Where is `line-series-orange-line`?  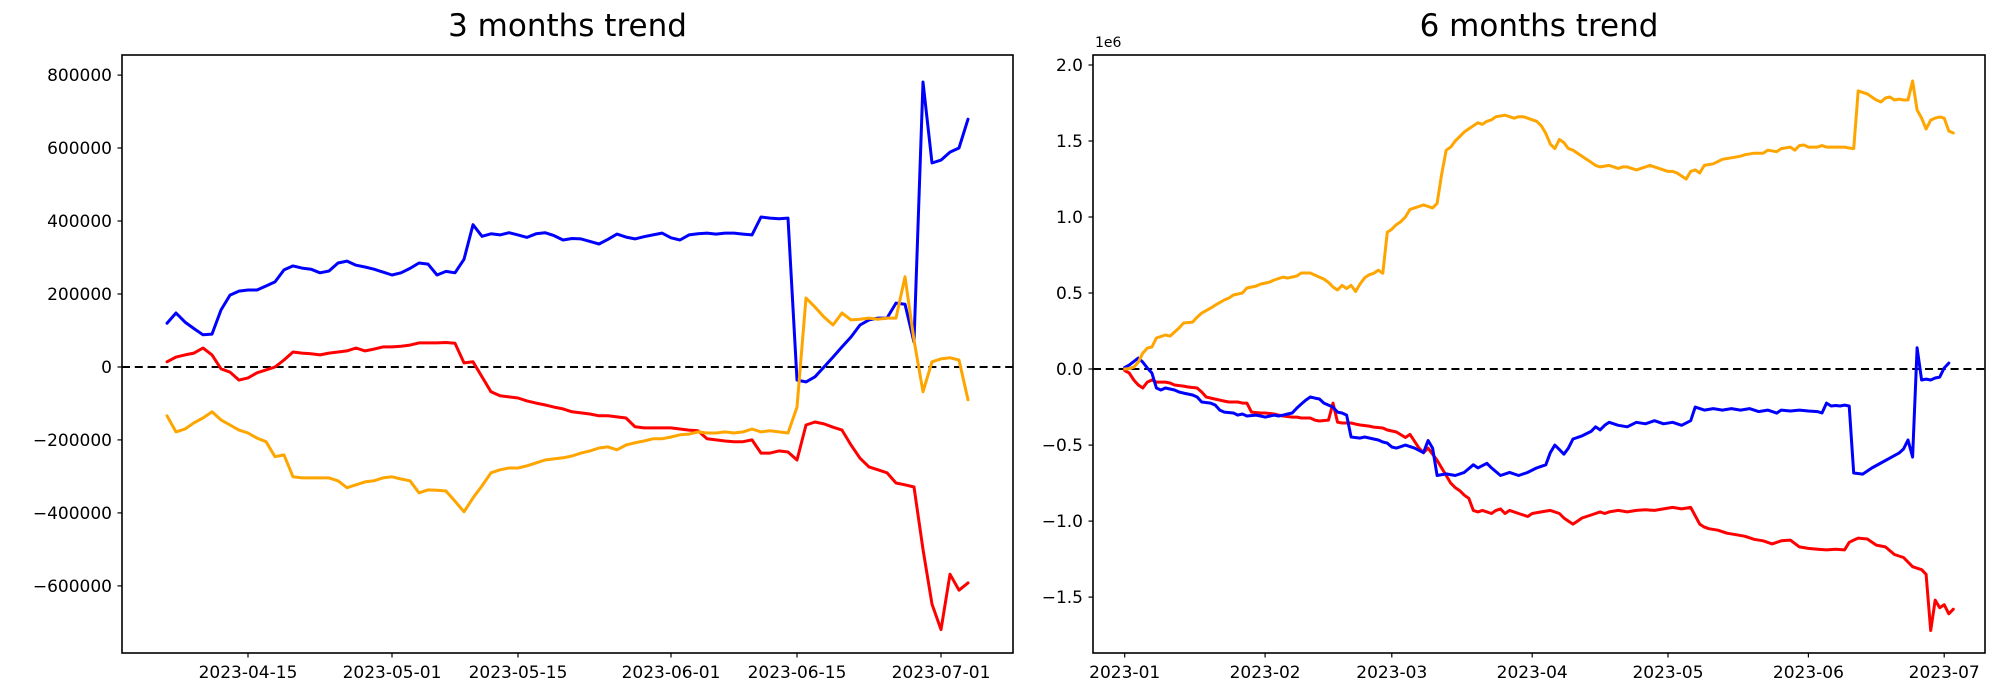 line-series-orange-line is located at coordinates (567, 394).